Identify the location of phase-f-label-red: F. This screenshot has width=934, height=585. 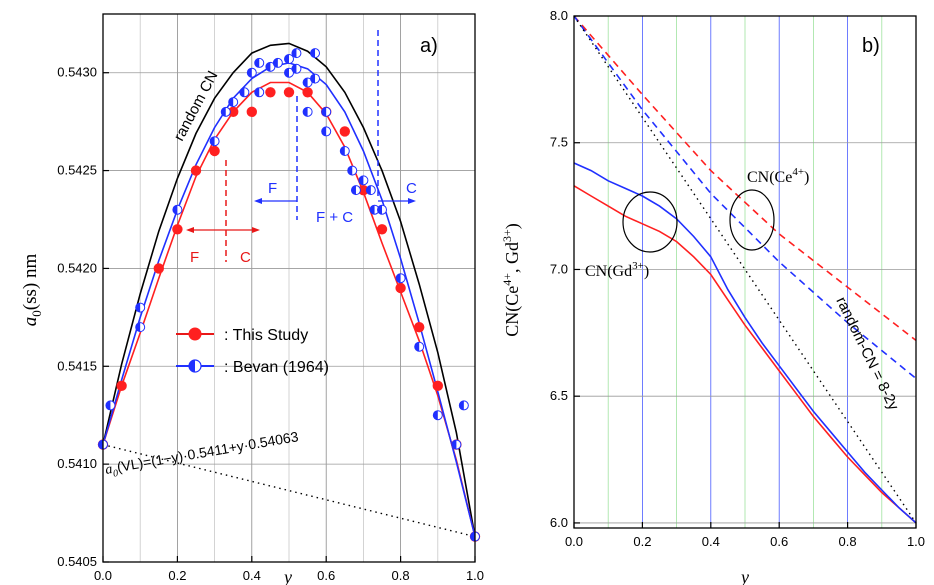
(194, 257).